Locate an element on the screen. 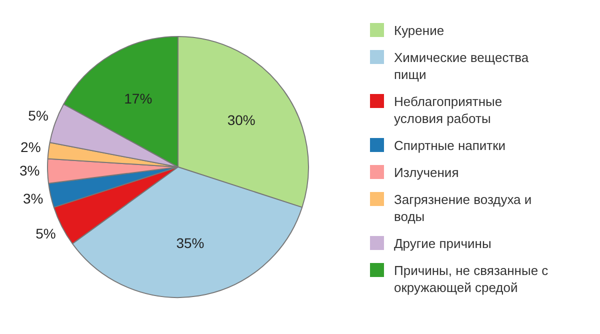  data-label: 17% is located at coordinates (138, 98).